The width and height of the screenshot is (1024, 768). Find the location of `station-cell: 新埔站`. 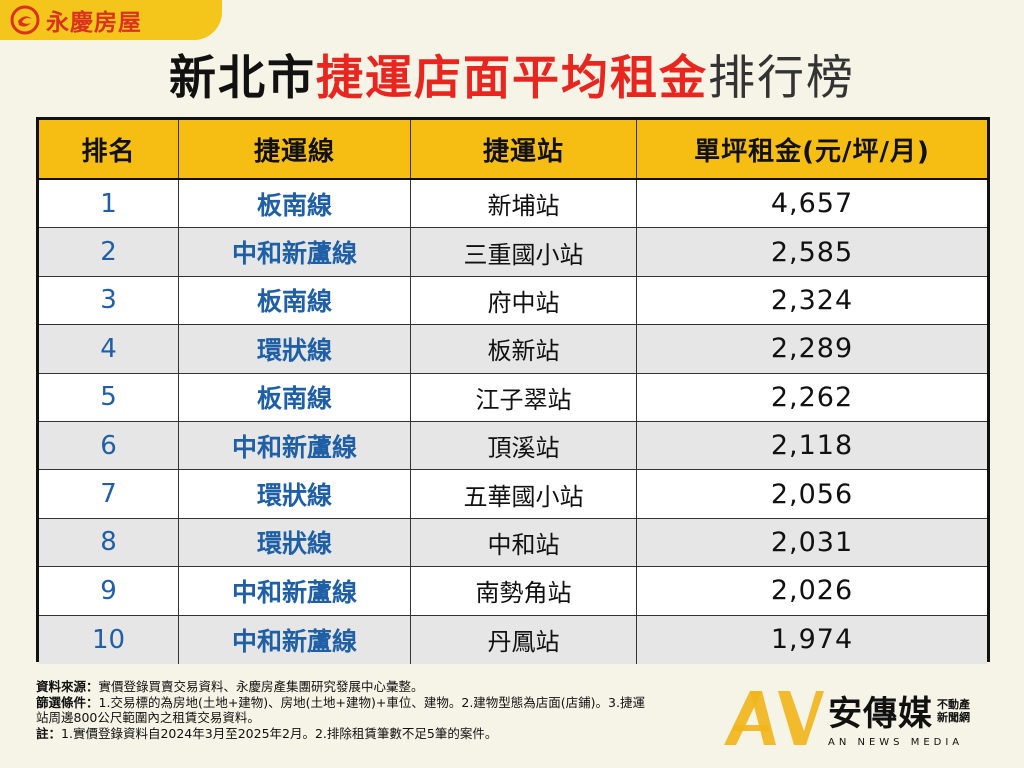

station-cell: 新埔站 is located at coordinates (524, 204).